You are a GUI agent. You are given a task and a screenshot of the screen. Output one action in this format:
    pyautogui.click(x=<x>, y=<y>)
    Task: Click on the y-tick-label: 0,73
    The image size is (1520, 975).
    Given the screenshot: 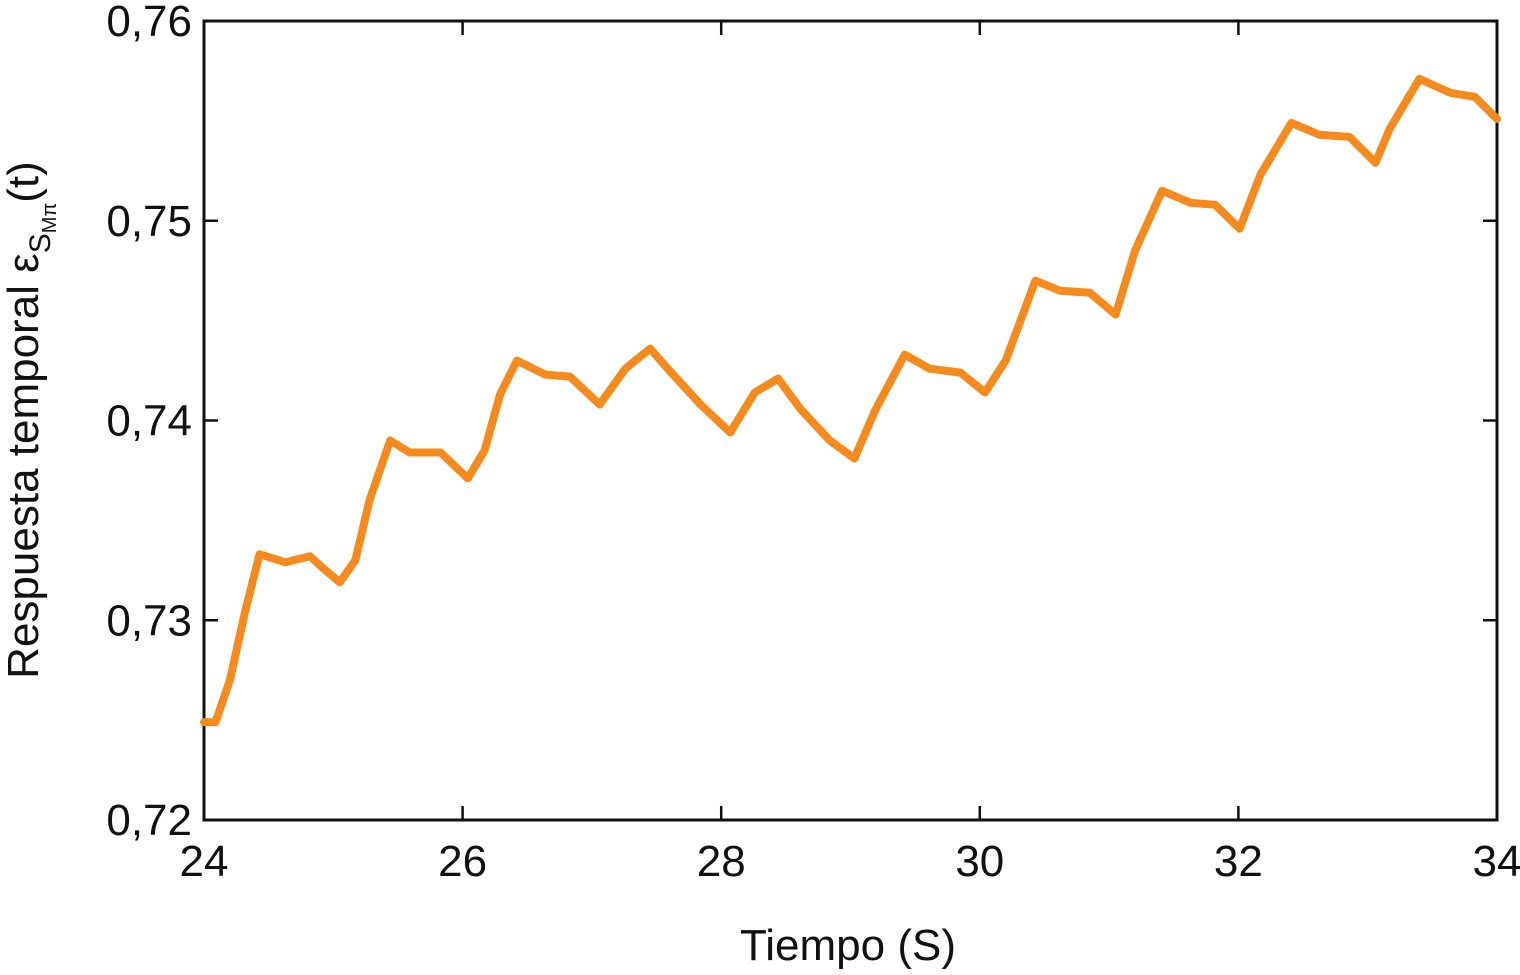 What is the action you would take?
    pyautogui.click(x=149, y=620)
    